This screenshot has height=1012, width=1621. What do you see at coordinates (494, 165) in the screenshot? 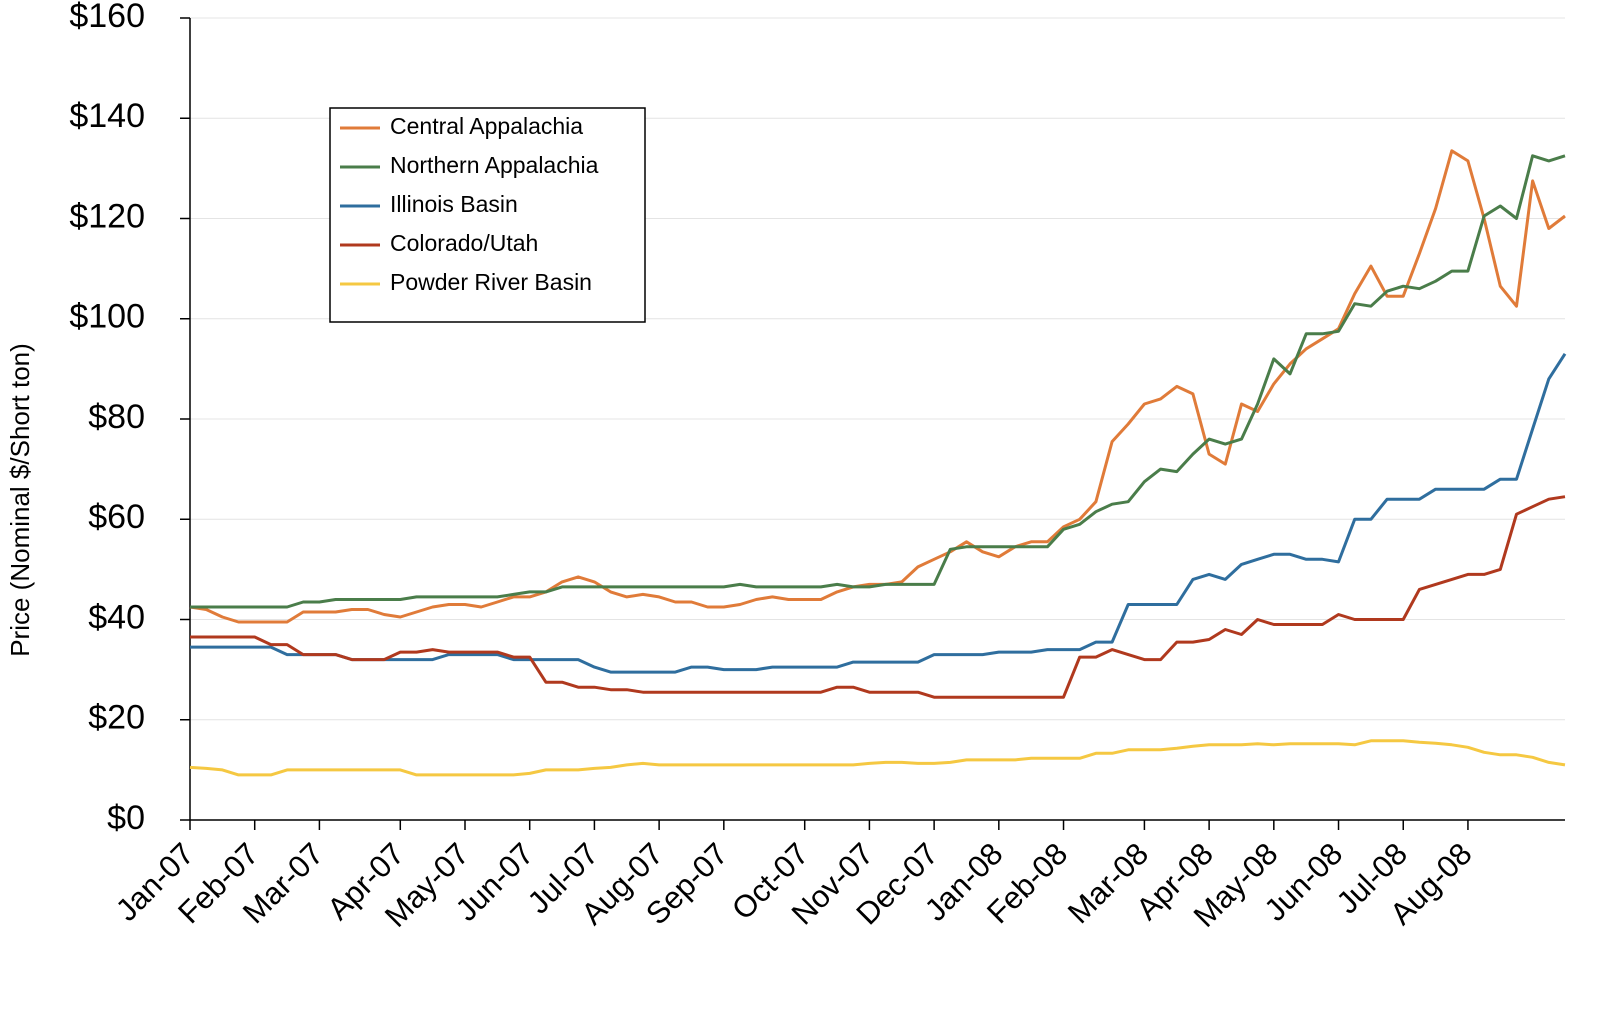
I see `legend-label: Northern Appalachia` at bounding box center [494, 165].